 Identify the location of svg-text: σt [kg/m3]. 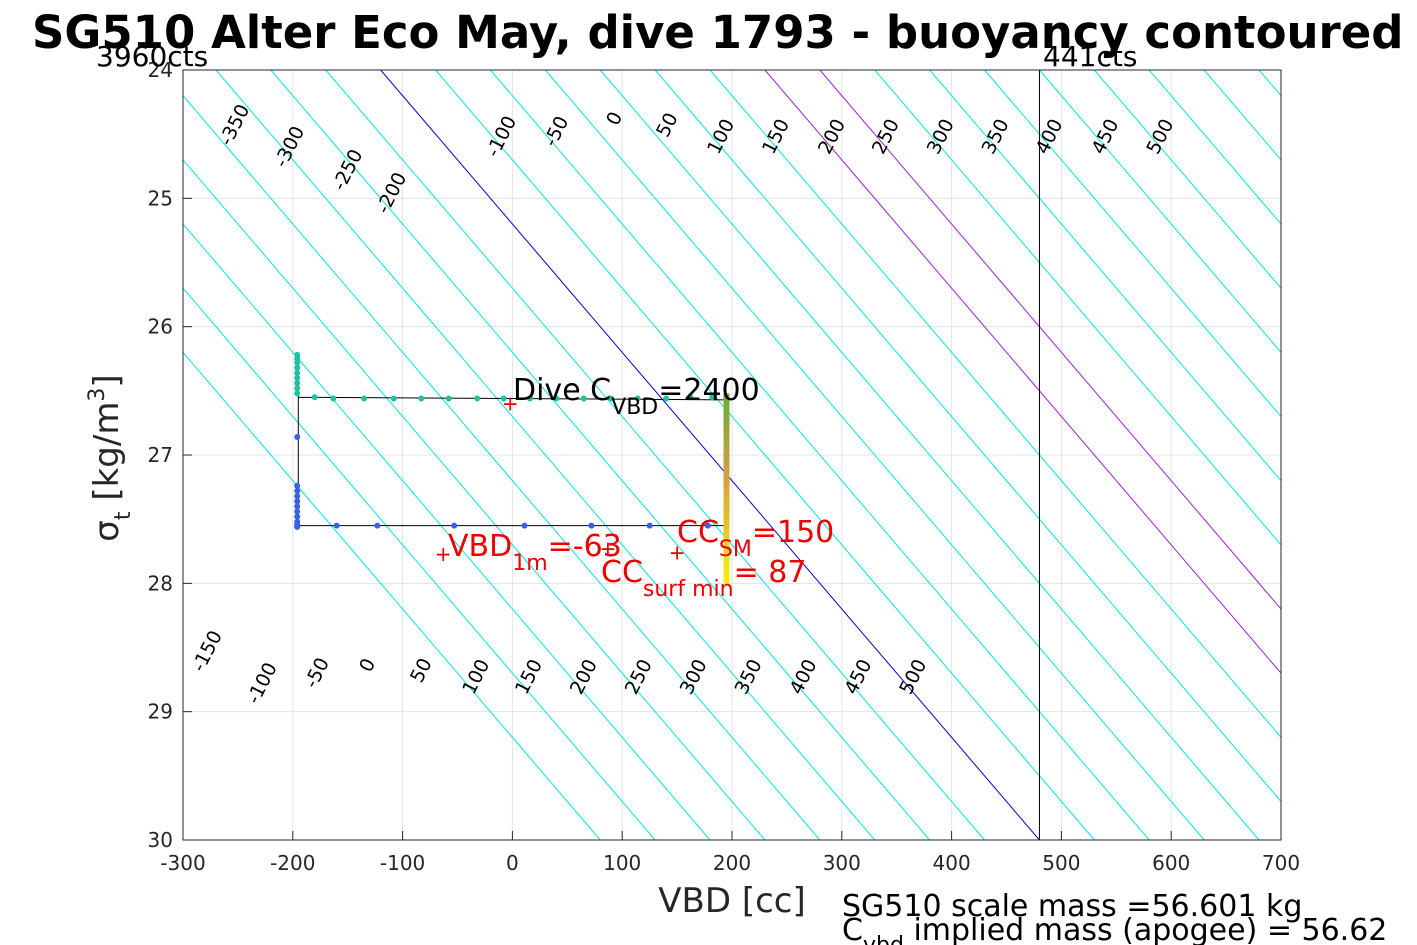
(110, 457).